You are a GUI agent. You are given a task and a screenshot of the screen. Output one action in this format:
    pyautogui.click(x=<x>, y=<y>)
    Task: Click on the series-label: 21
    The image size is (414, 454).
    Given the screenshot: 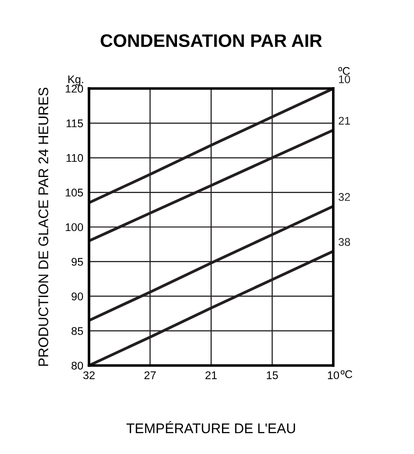 What is the action you would take?
    pyautogui.click(x=344, y=120)
    